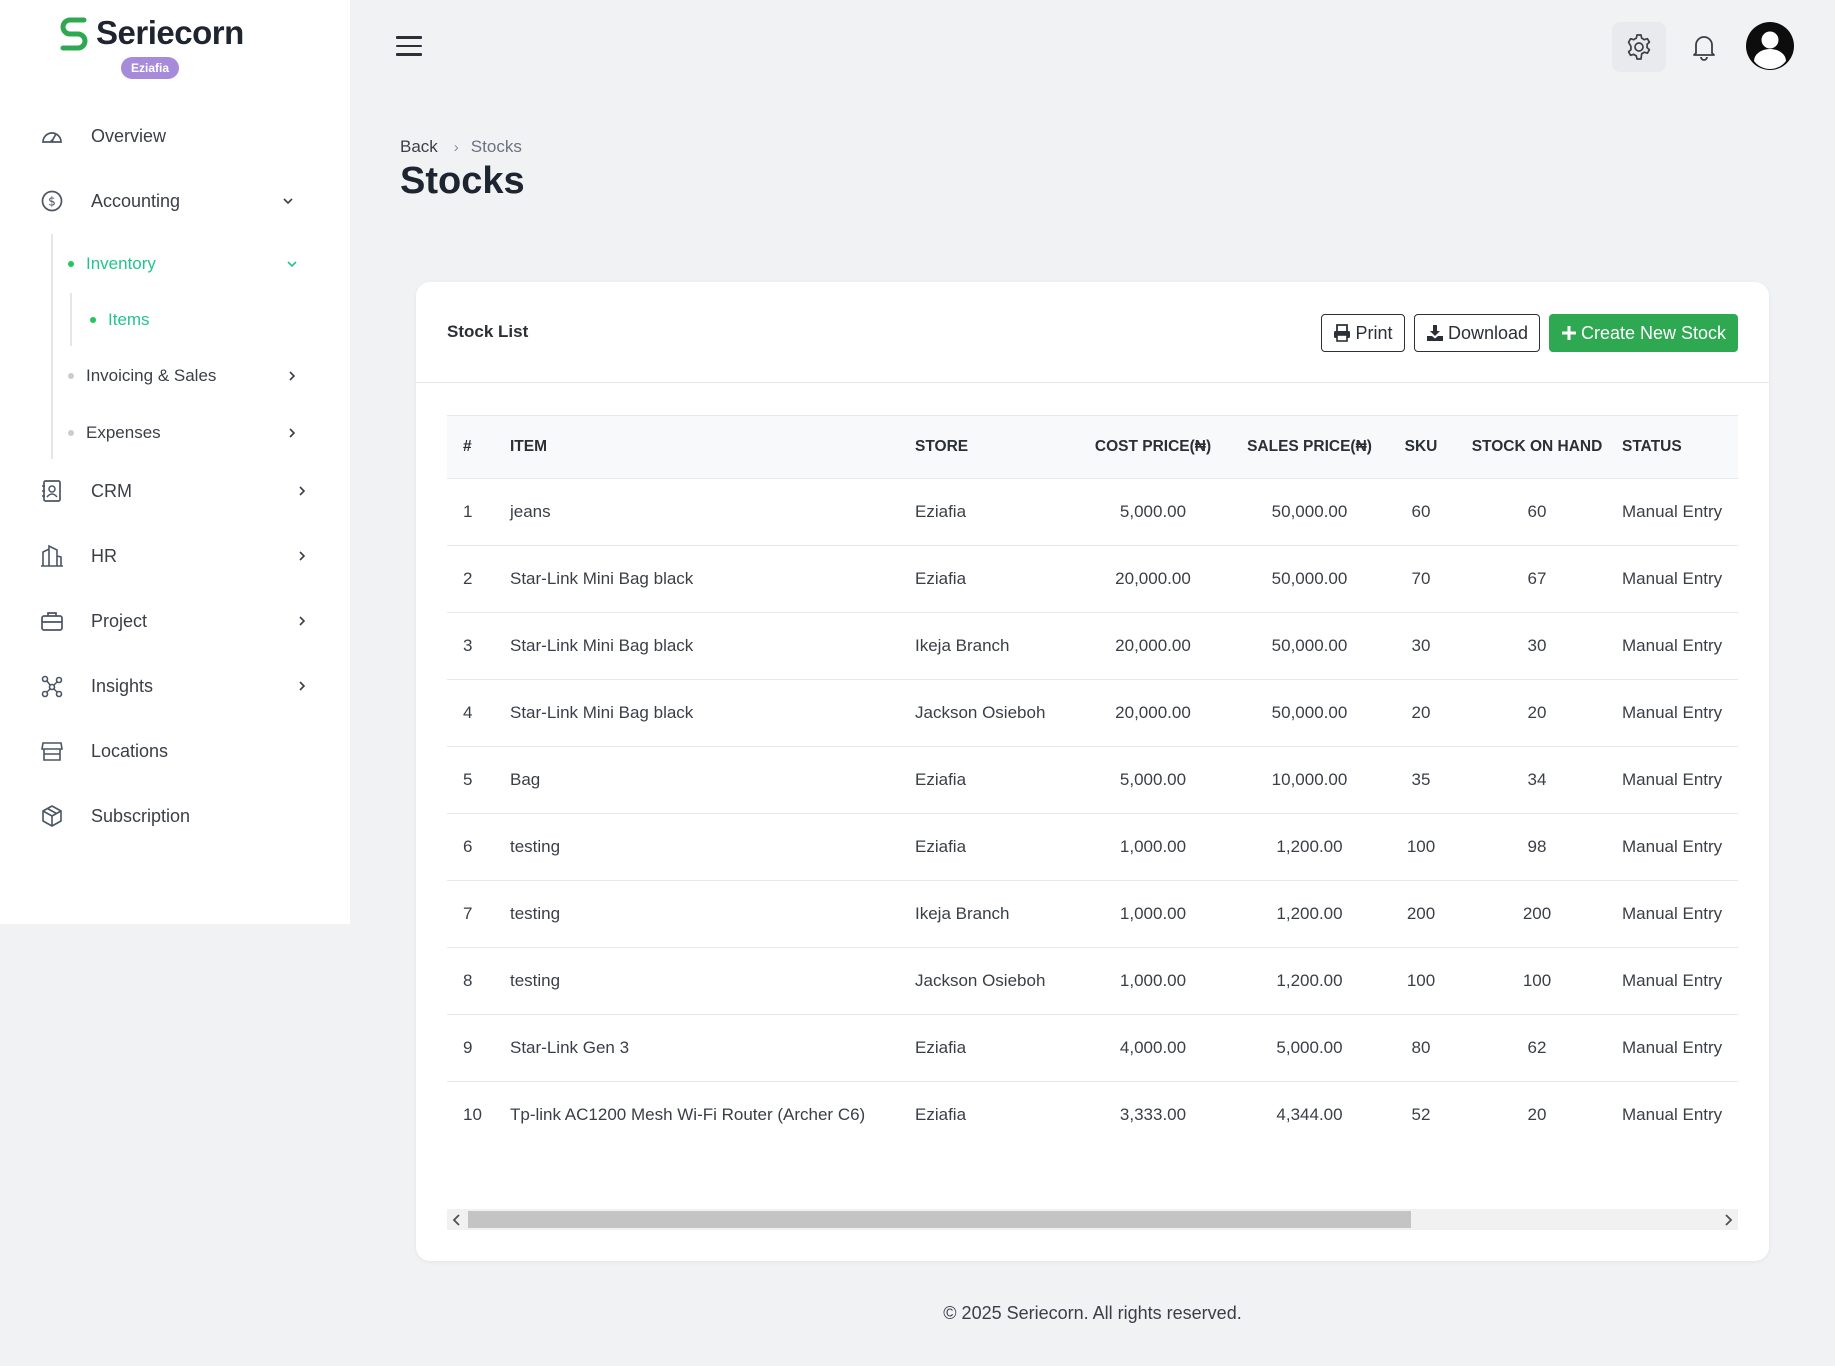 Image resolution: width=1835 pixels, height=1366 pixels. Describe the element at coordinates (496, 146) in the screenshot. I see `breadcrumb-current: Stocks` at that location.